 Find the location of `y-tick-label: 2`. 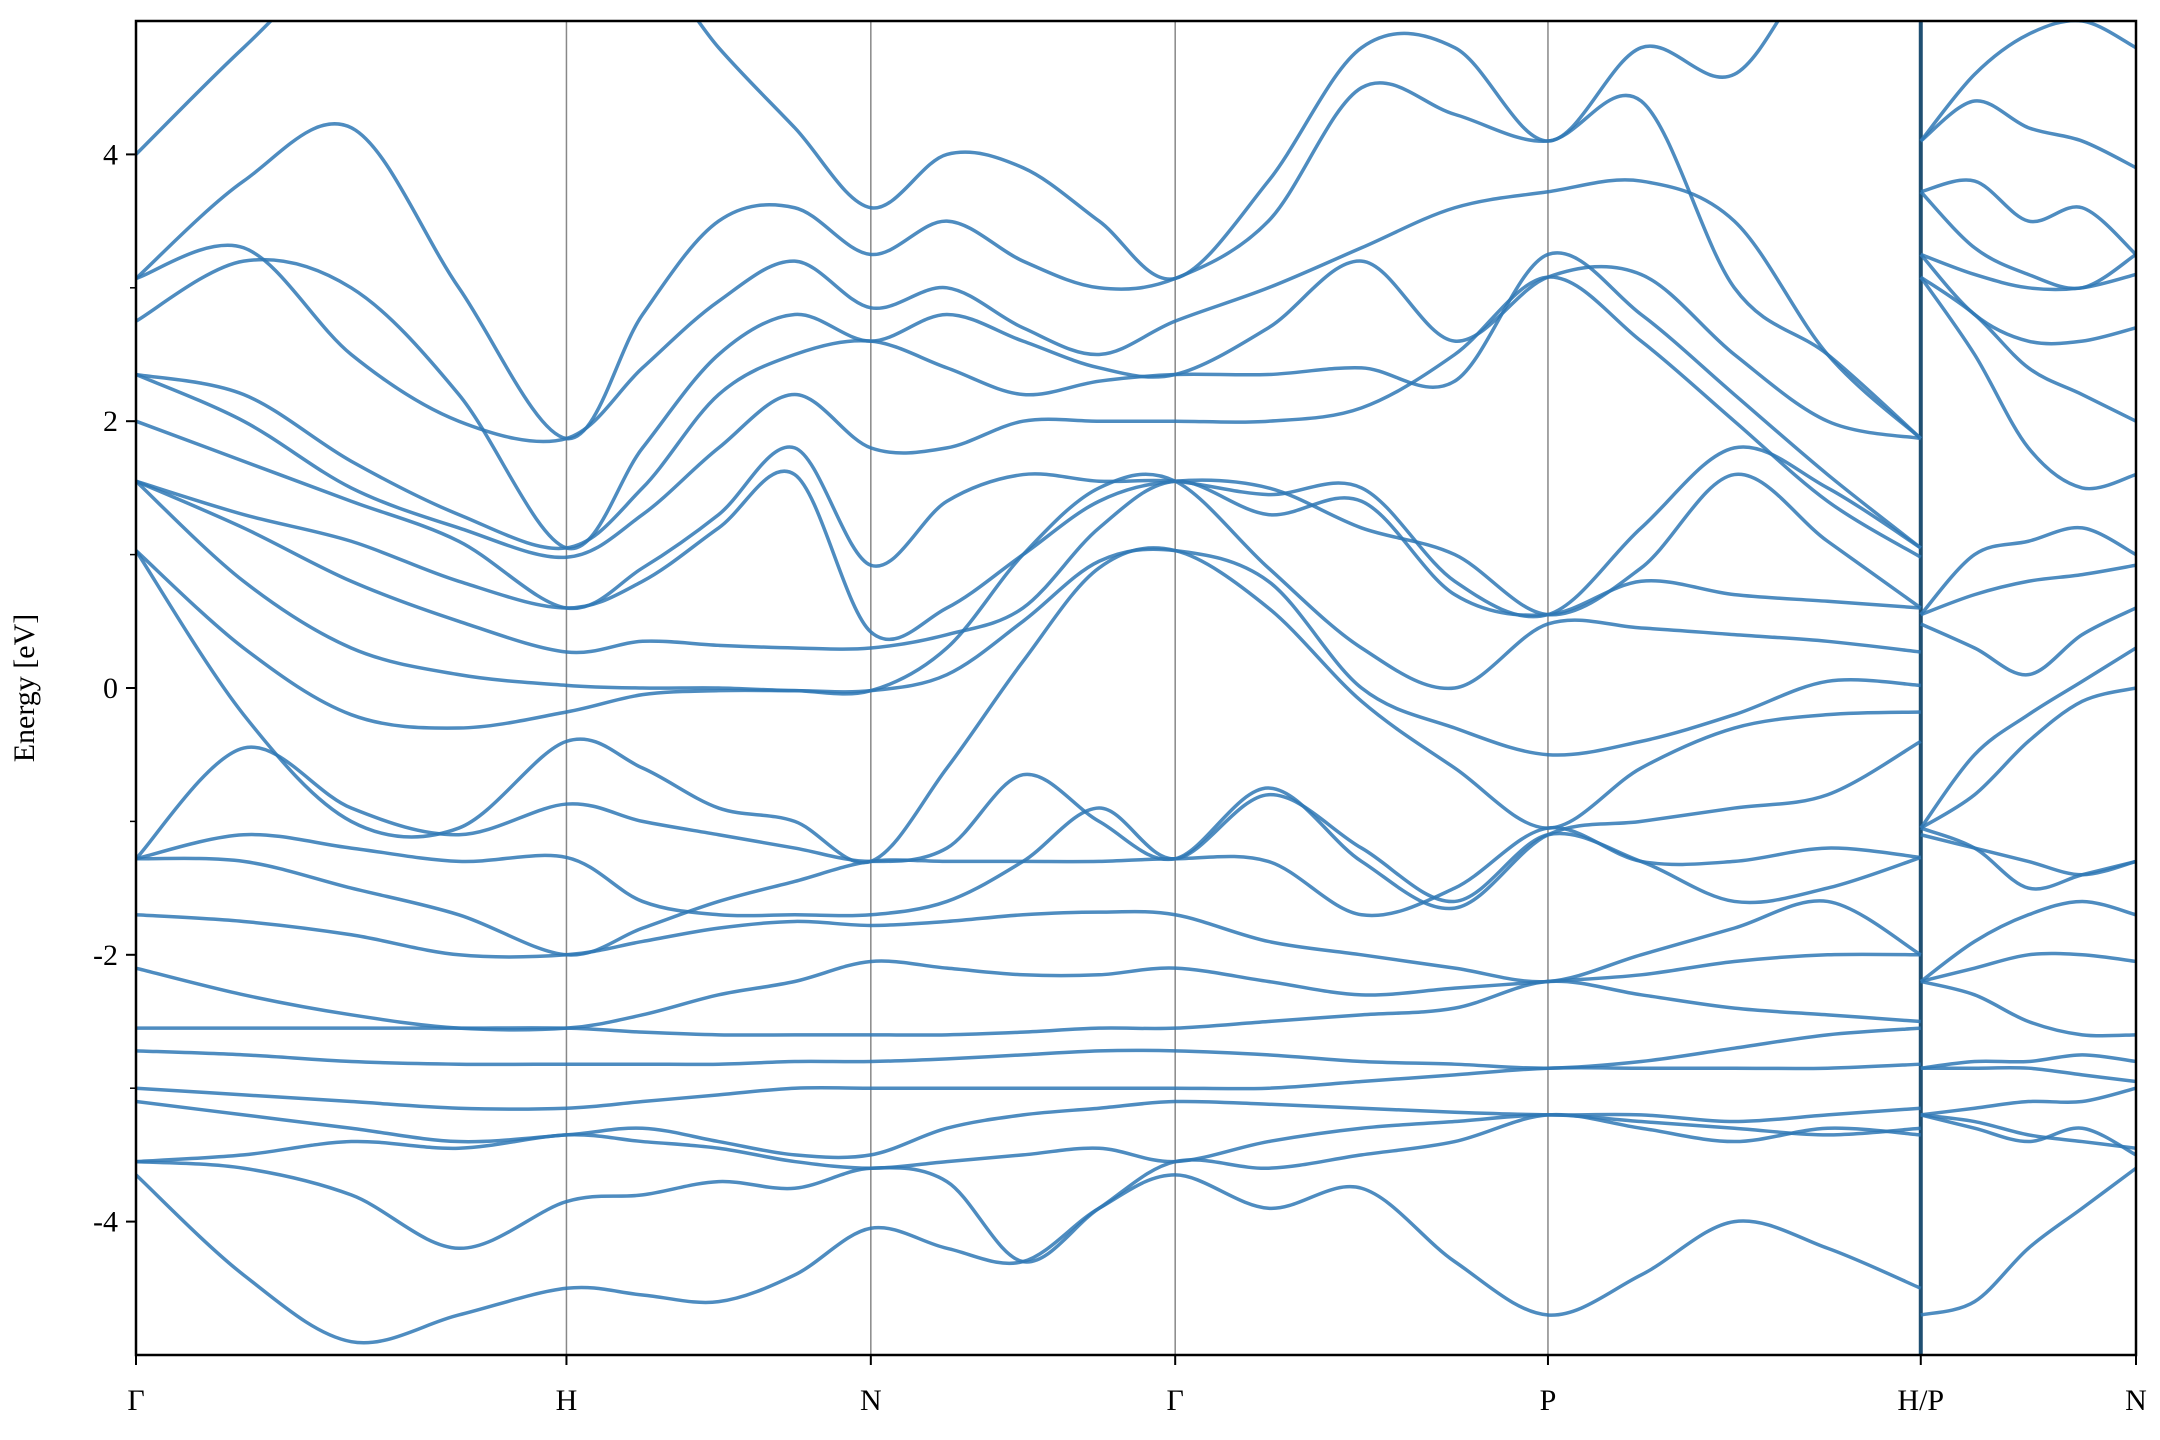

y-tick-label: 2 is located at coordinates (110, 421).